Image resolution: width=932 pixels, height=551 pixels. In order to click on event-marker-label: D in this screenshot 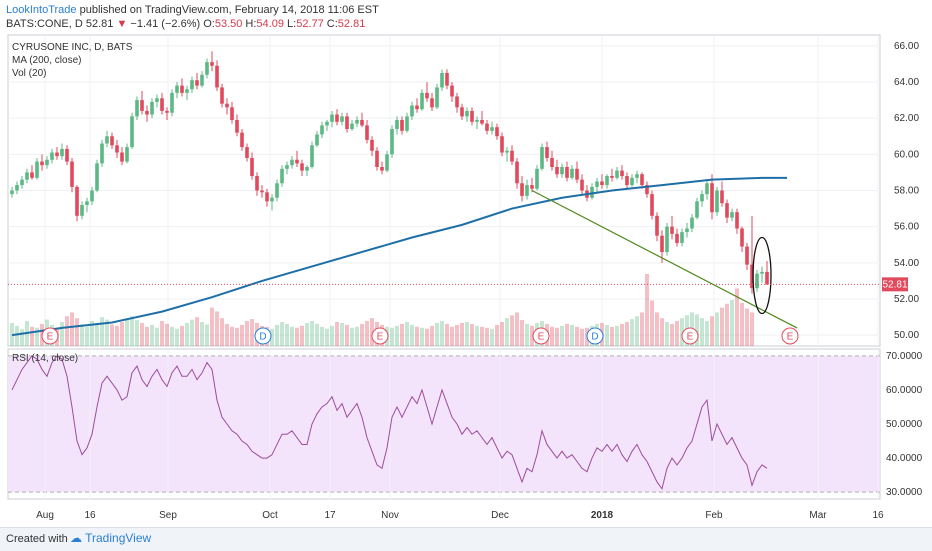, I will do `click(262, 337)`.